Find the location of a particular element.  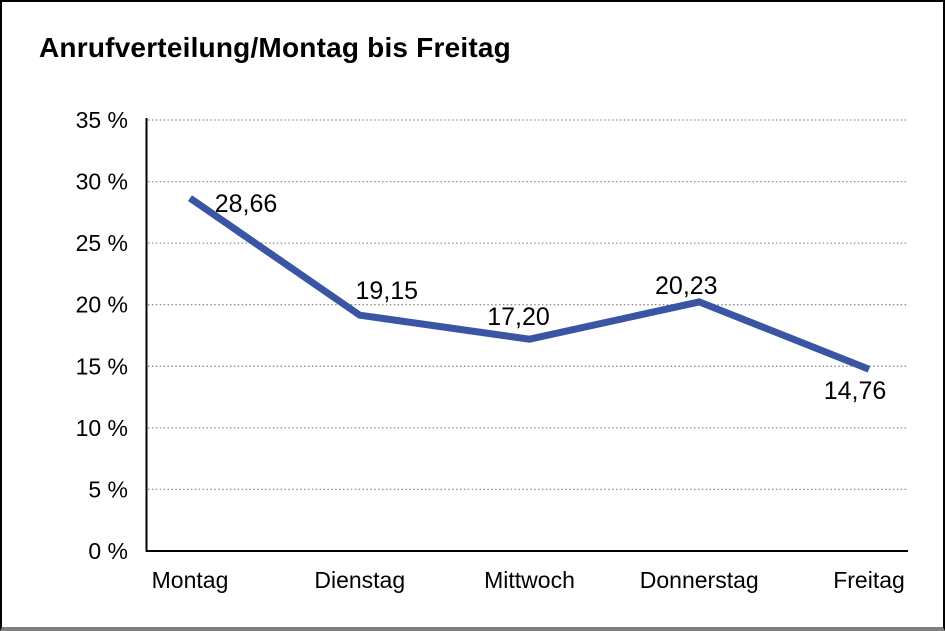

x-axis-labels-group: Montag Dienstag Mittwoch Donnerstag Freitag is located at coordinates (528, 580).